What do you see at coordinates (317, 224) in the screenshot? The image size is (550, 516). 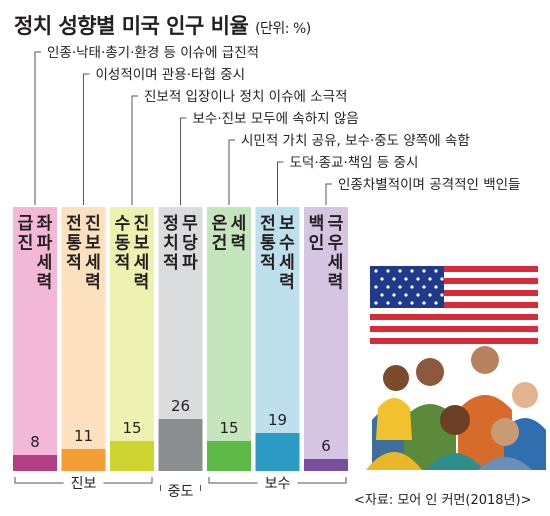 I see `category-label-char: 백` at bounding box center [317, 224].